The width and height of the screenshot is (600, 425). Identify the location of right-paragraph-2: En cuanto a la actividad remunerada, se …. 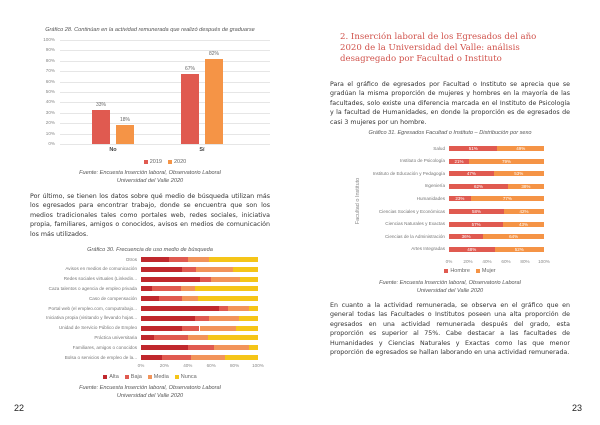
(450, 329).